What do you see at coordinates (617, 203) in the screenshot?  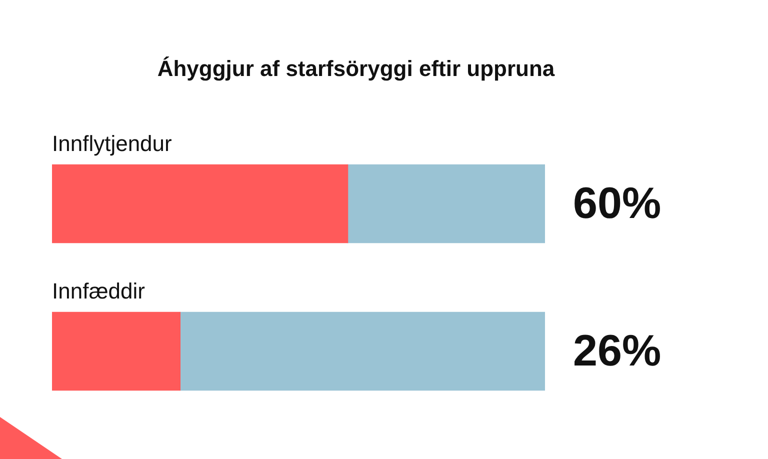 I see `data-label: 60%` at bounding box center [617, 203].